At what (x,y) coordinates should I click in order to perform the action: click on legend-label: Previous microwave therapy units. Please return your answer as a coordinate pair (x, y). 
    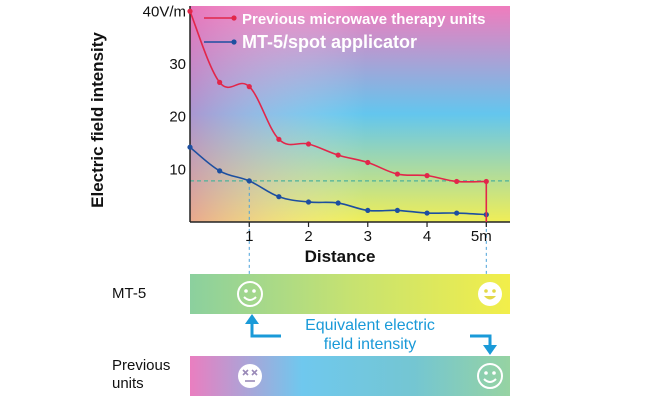
    Looking at the image, I should click on (363, 19).